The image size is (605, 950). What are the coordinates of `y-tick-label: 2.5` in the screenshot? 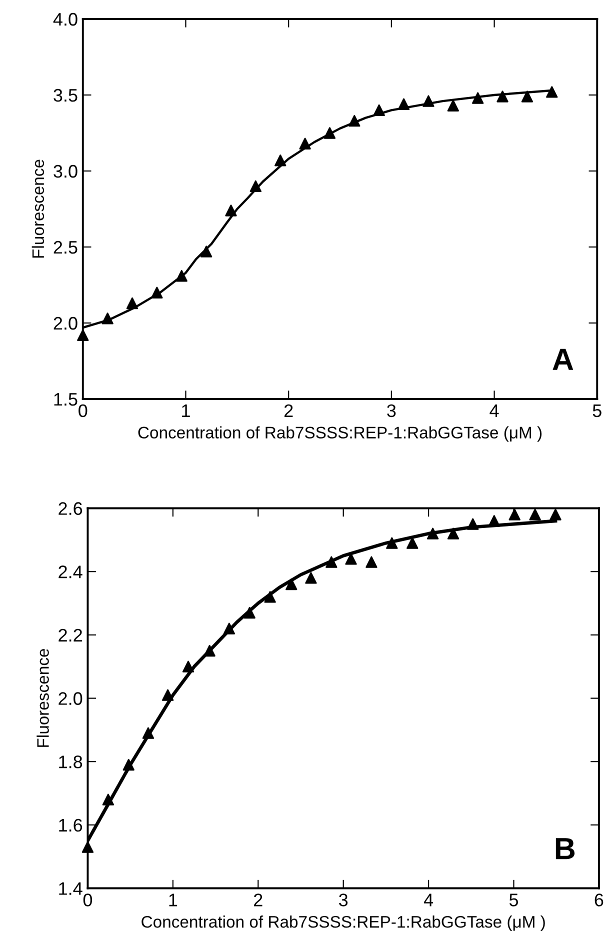 It's located at (66, 247).